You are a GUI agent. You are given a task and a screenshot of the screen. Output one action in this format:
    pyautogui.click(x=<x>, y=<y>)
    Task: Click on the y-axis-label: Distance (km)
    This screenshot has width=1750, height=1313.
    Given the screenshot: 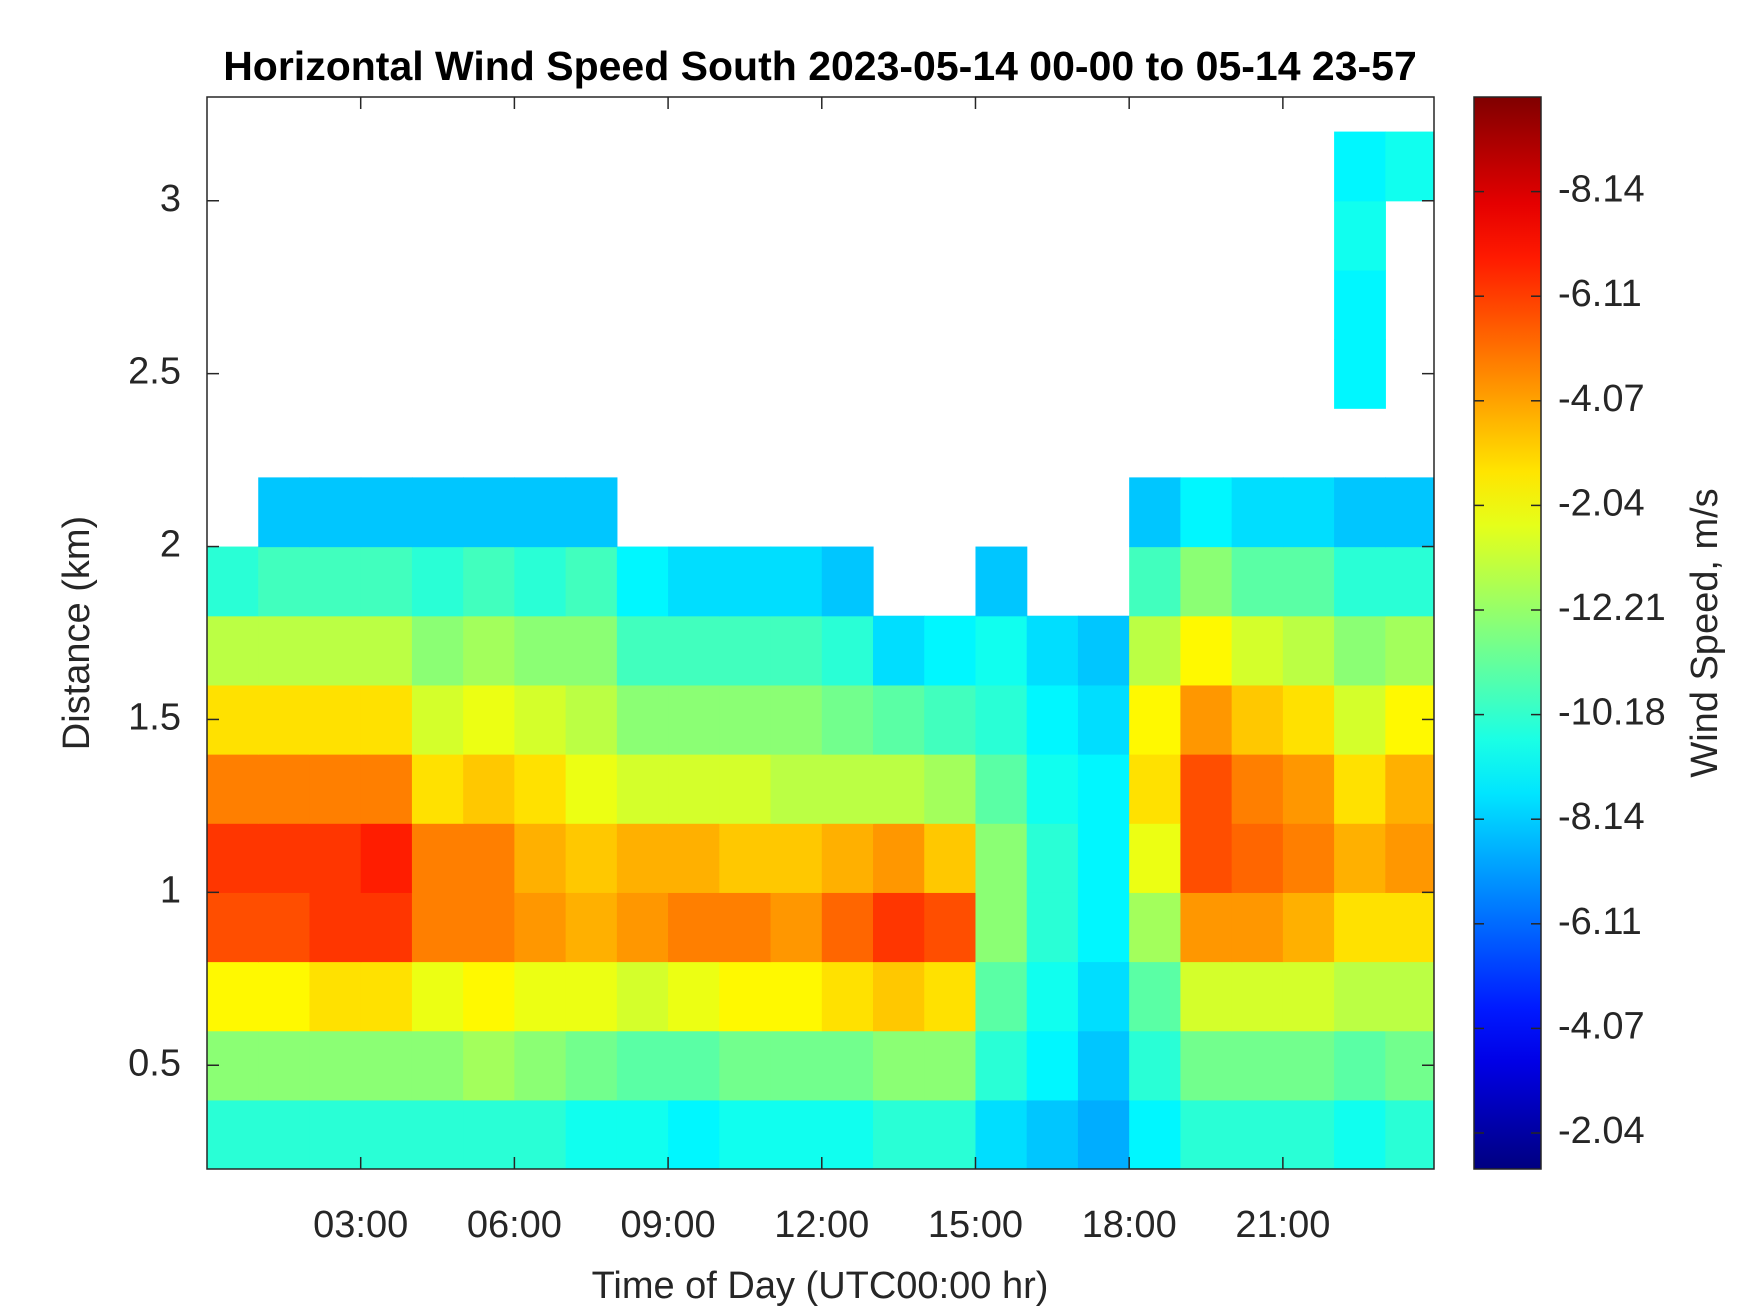 What is the action you would take?
    pyautogui.click(x=77, y=633)
    